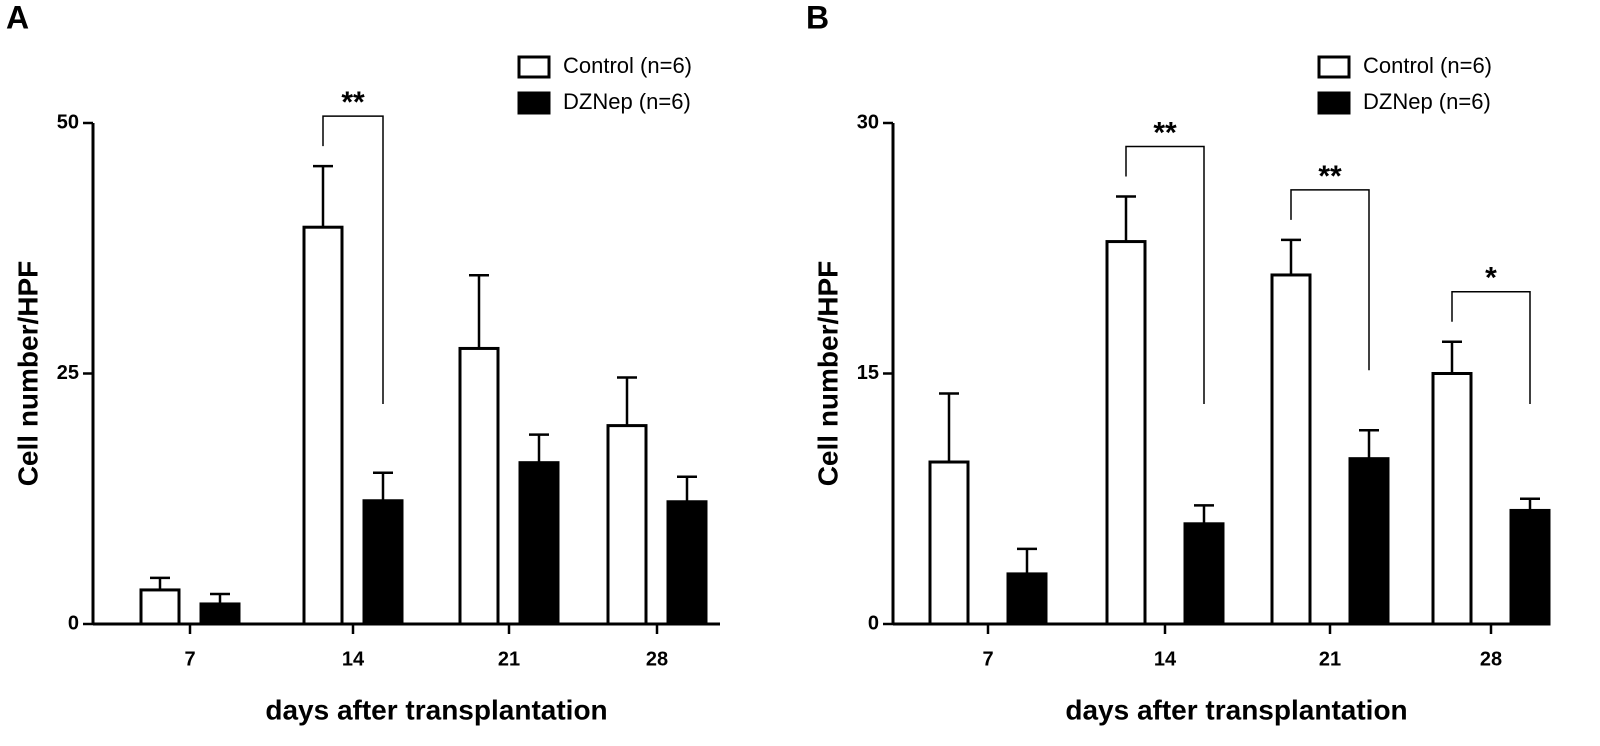 The height and width of the screenshot is (746, 1600). Describe the element at coordinates (868, 373) in the screenshot. I see `y-tick-label: 15` at that location.